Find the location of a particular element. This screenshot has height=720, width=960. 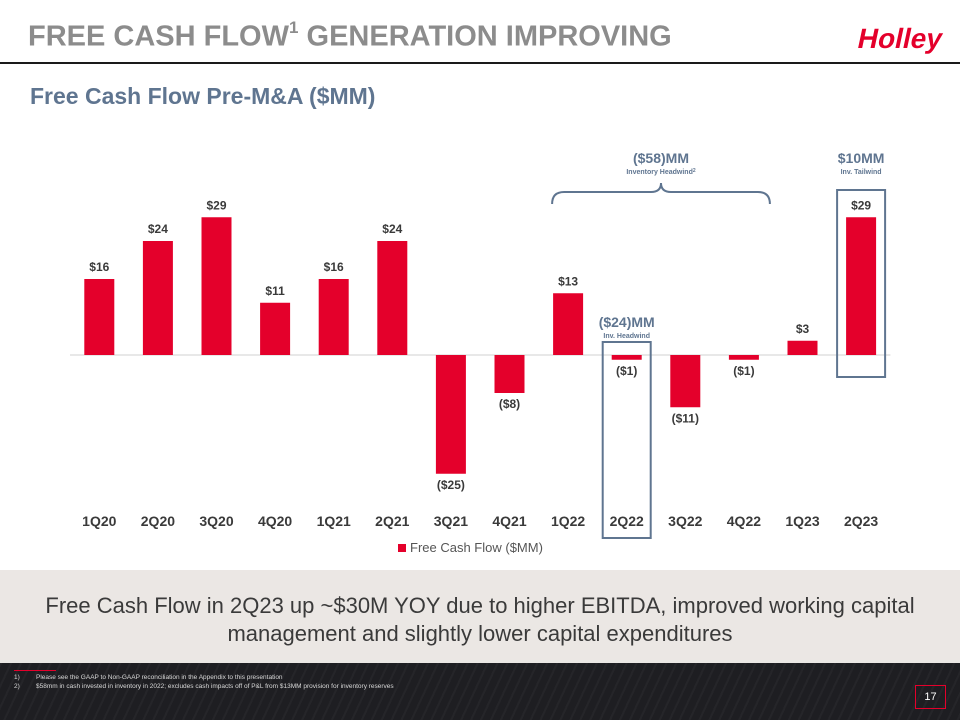

slide-title-rest: GENERATION IMPROVING is located at coordinates (485, 36).